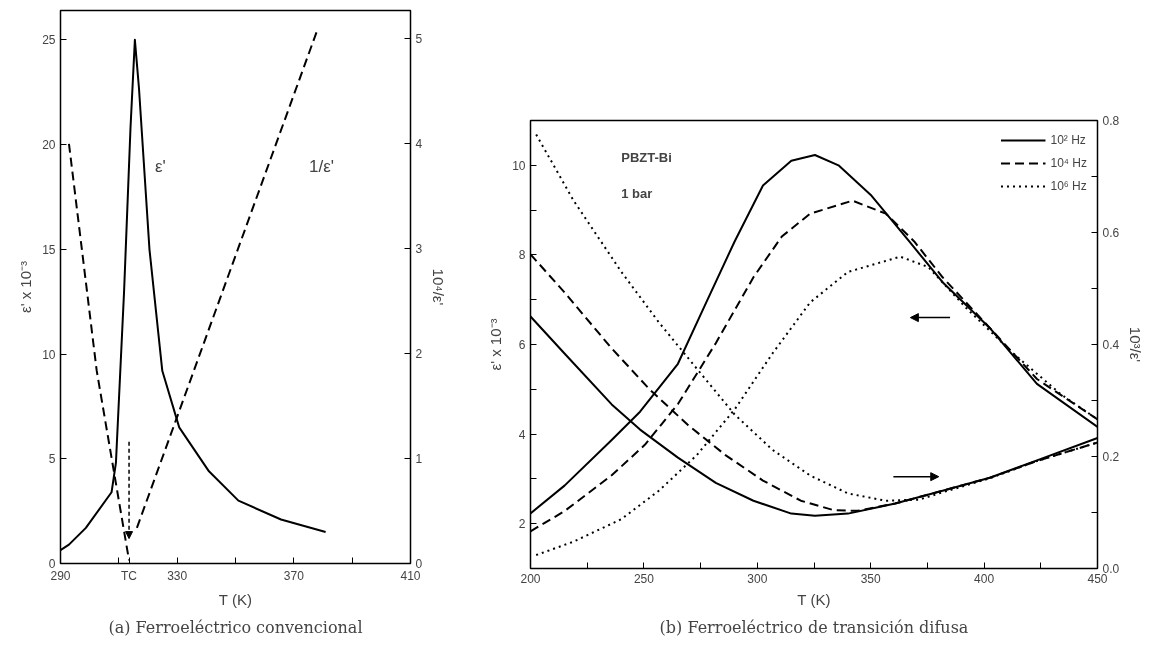 This screenshot has width=1157, height=651. Describe the element at coordinates (1068, 140) in the screenshot. I see `legend-label: 10² Hz` at that location.